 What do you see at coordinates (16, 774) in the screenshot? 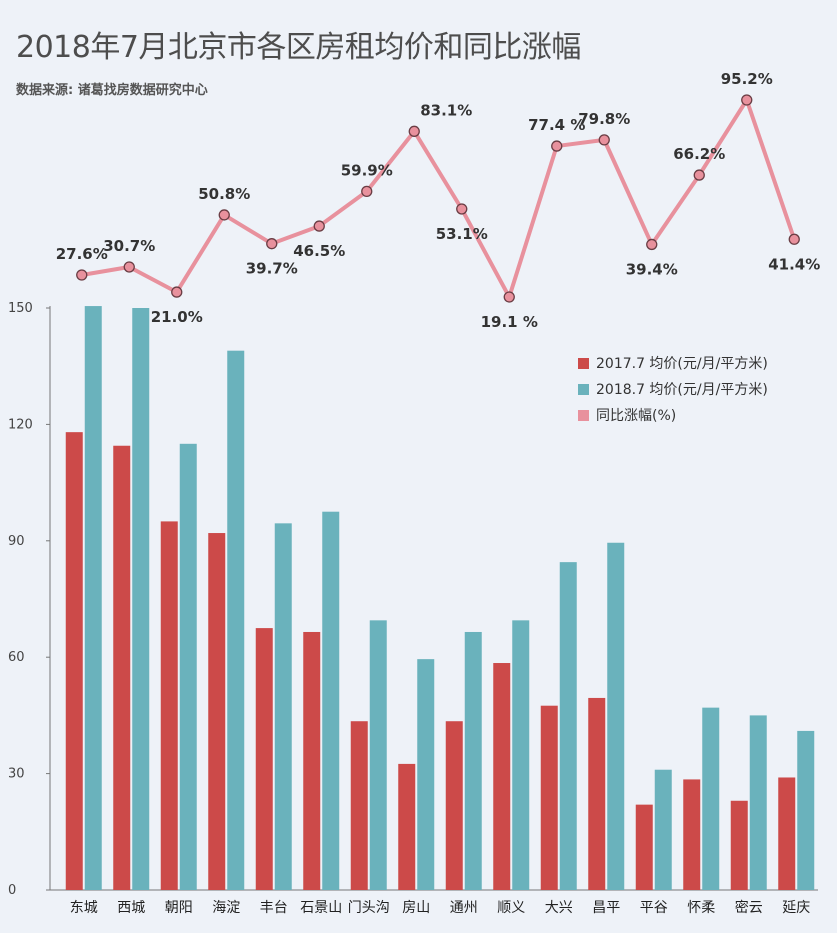
I see `y-tick-label: 30` at bounding box center [16, 774].